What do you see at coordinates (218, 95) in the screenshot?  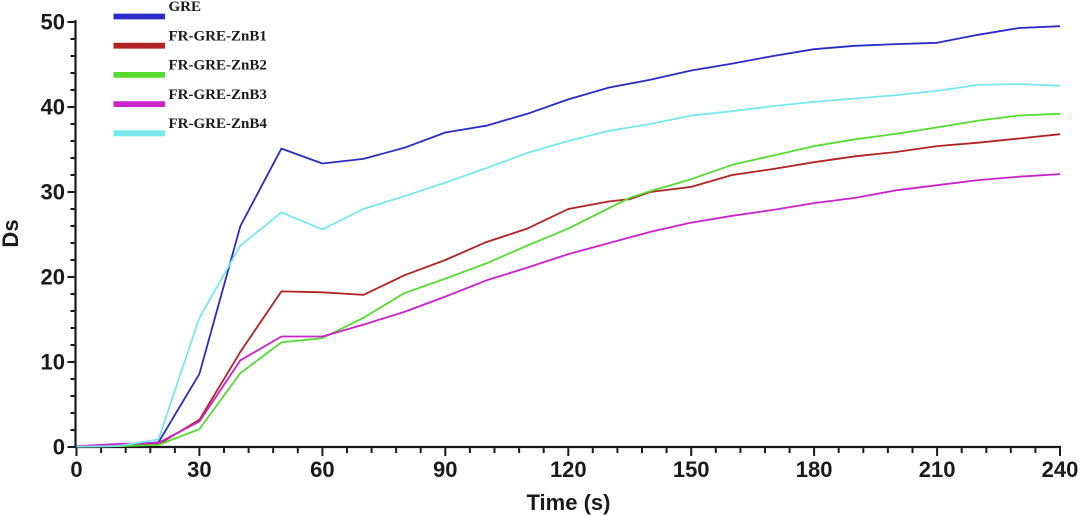 I see `svg-text: FR-GRE-ZnB3` at bounding box center [218, 95].